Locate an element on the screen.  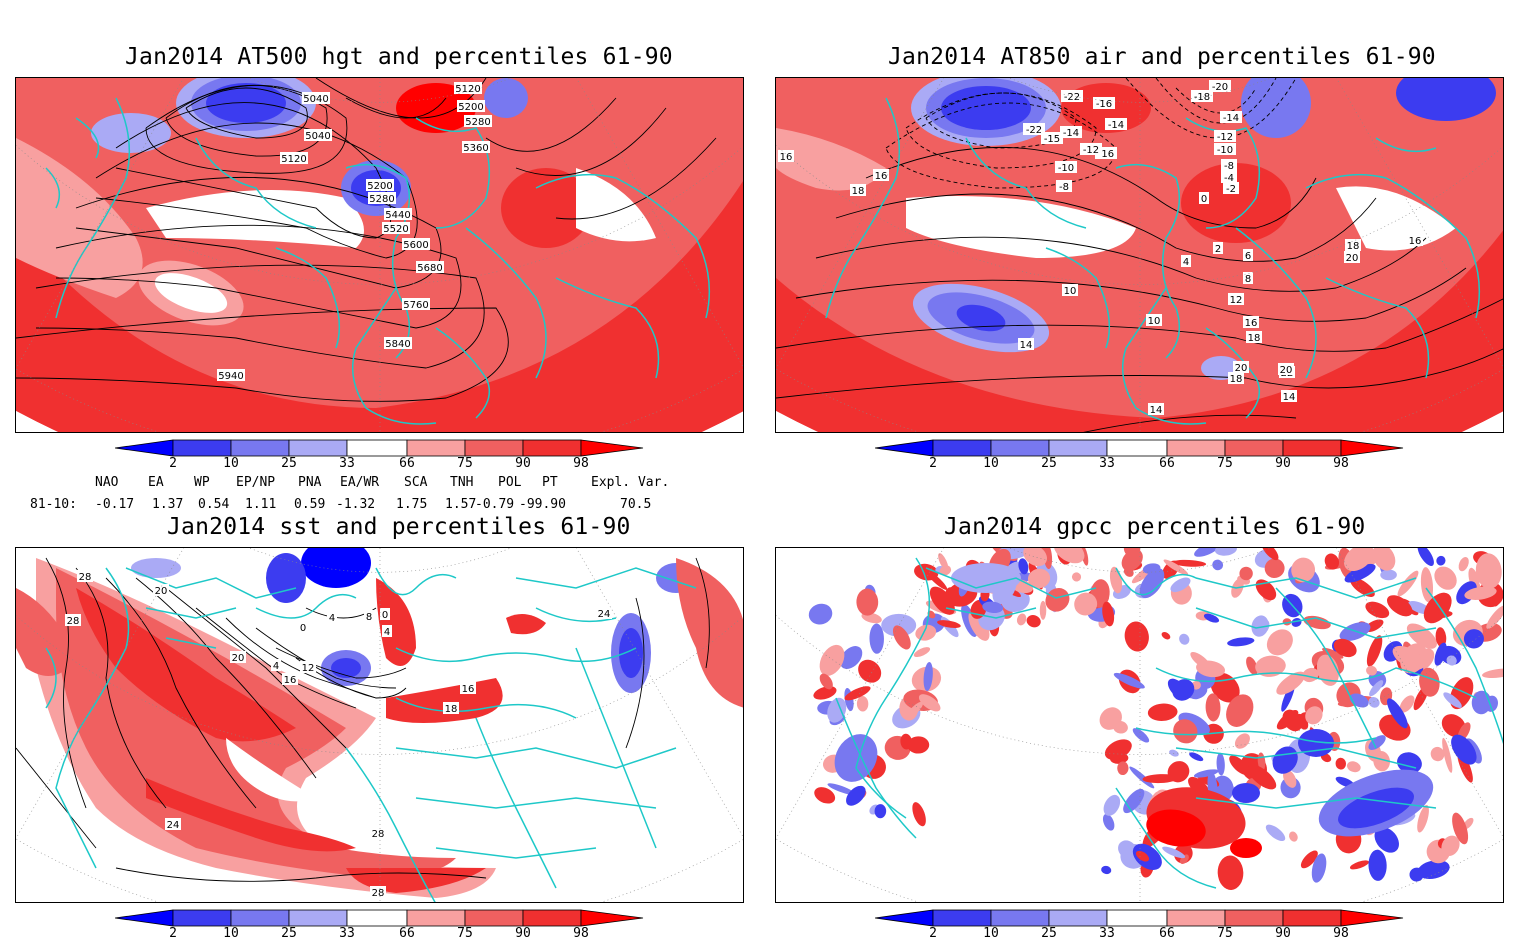
colorbar-label: 75 is located at coordinates (1225, 463).